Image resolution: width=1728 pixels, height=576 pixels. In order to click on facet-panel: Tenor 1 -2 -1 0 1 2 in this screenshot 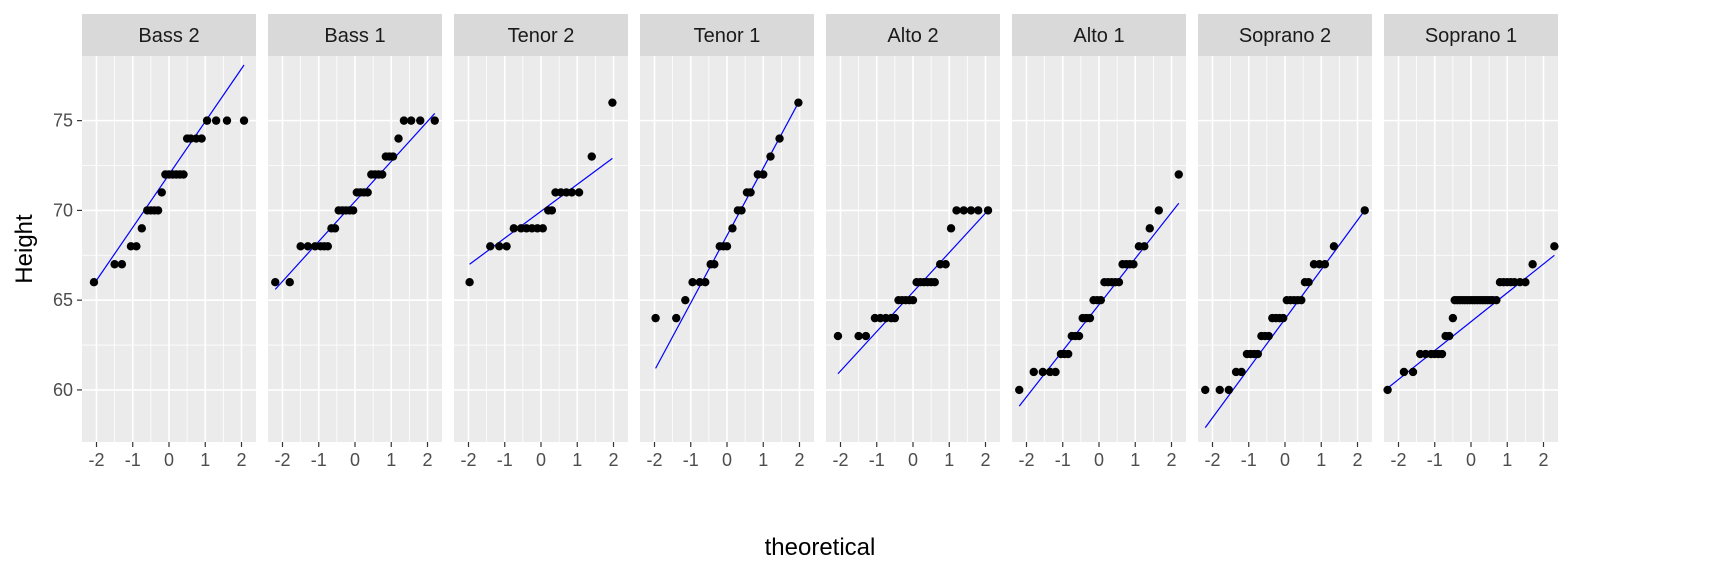, I will do `click(727, 242)`.